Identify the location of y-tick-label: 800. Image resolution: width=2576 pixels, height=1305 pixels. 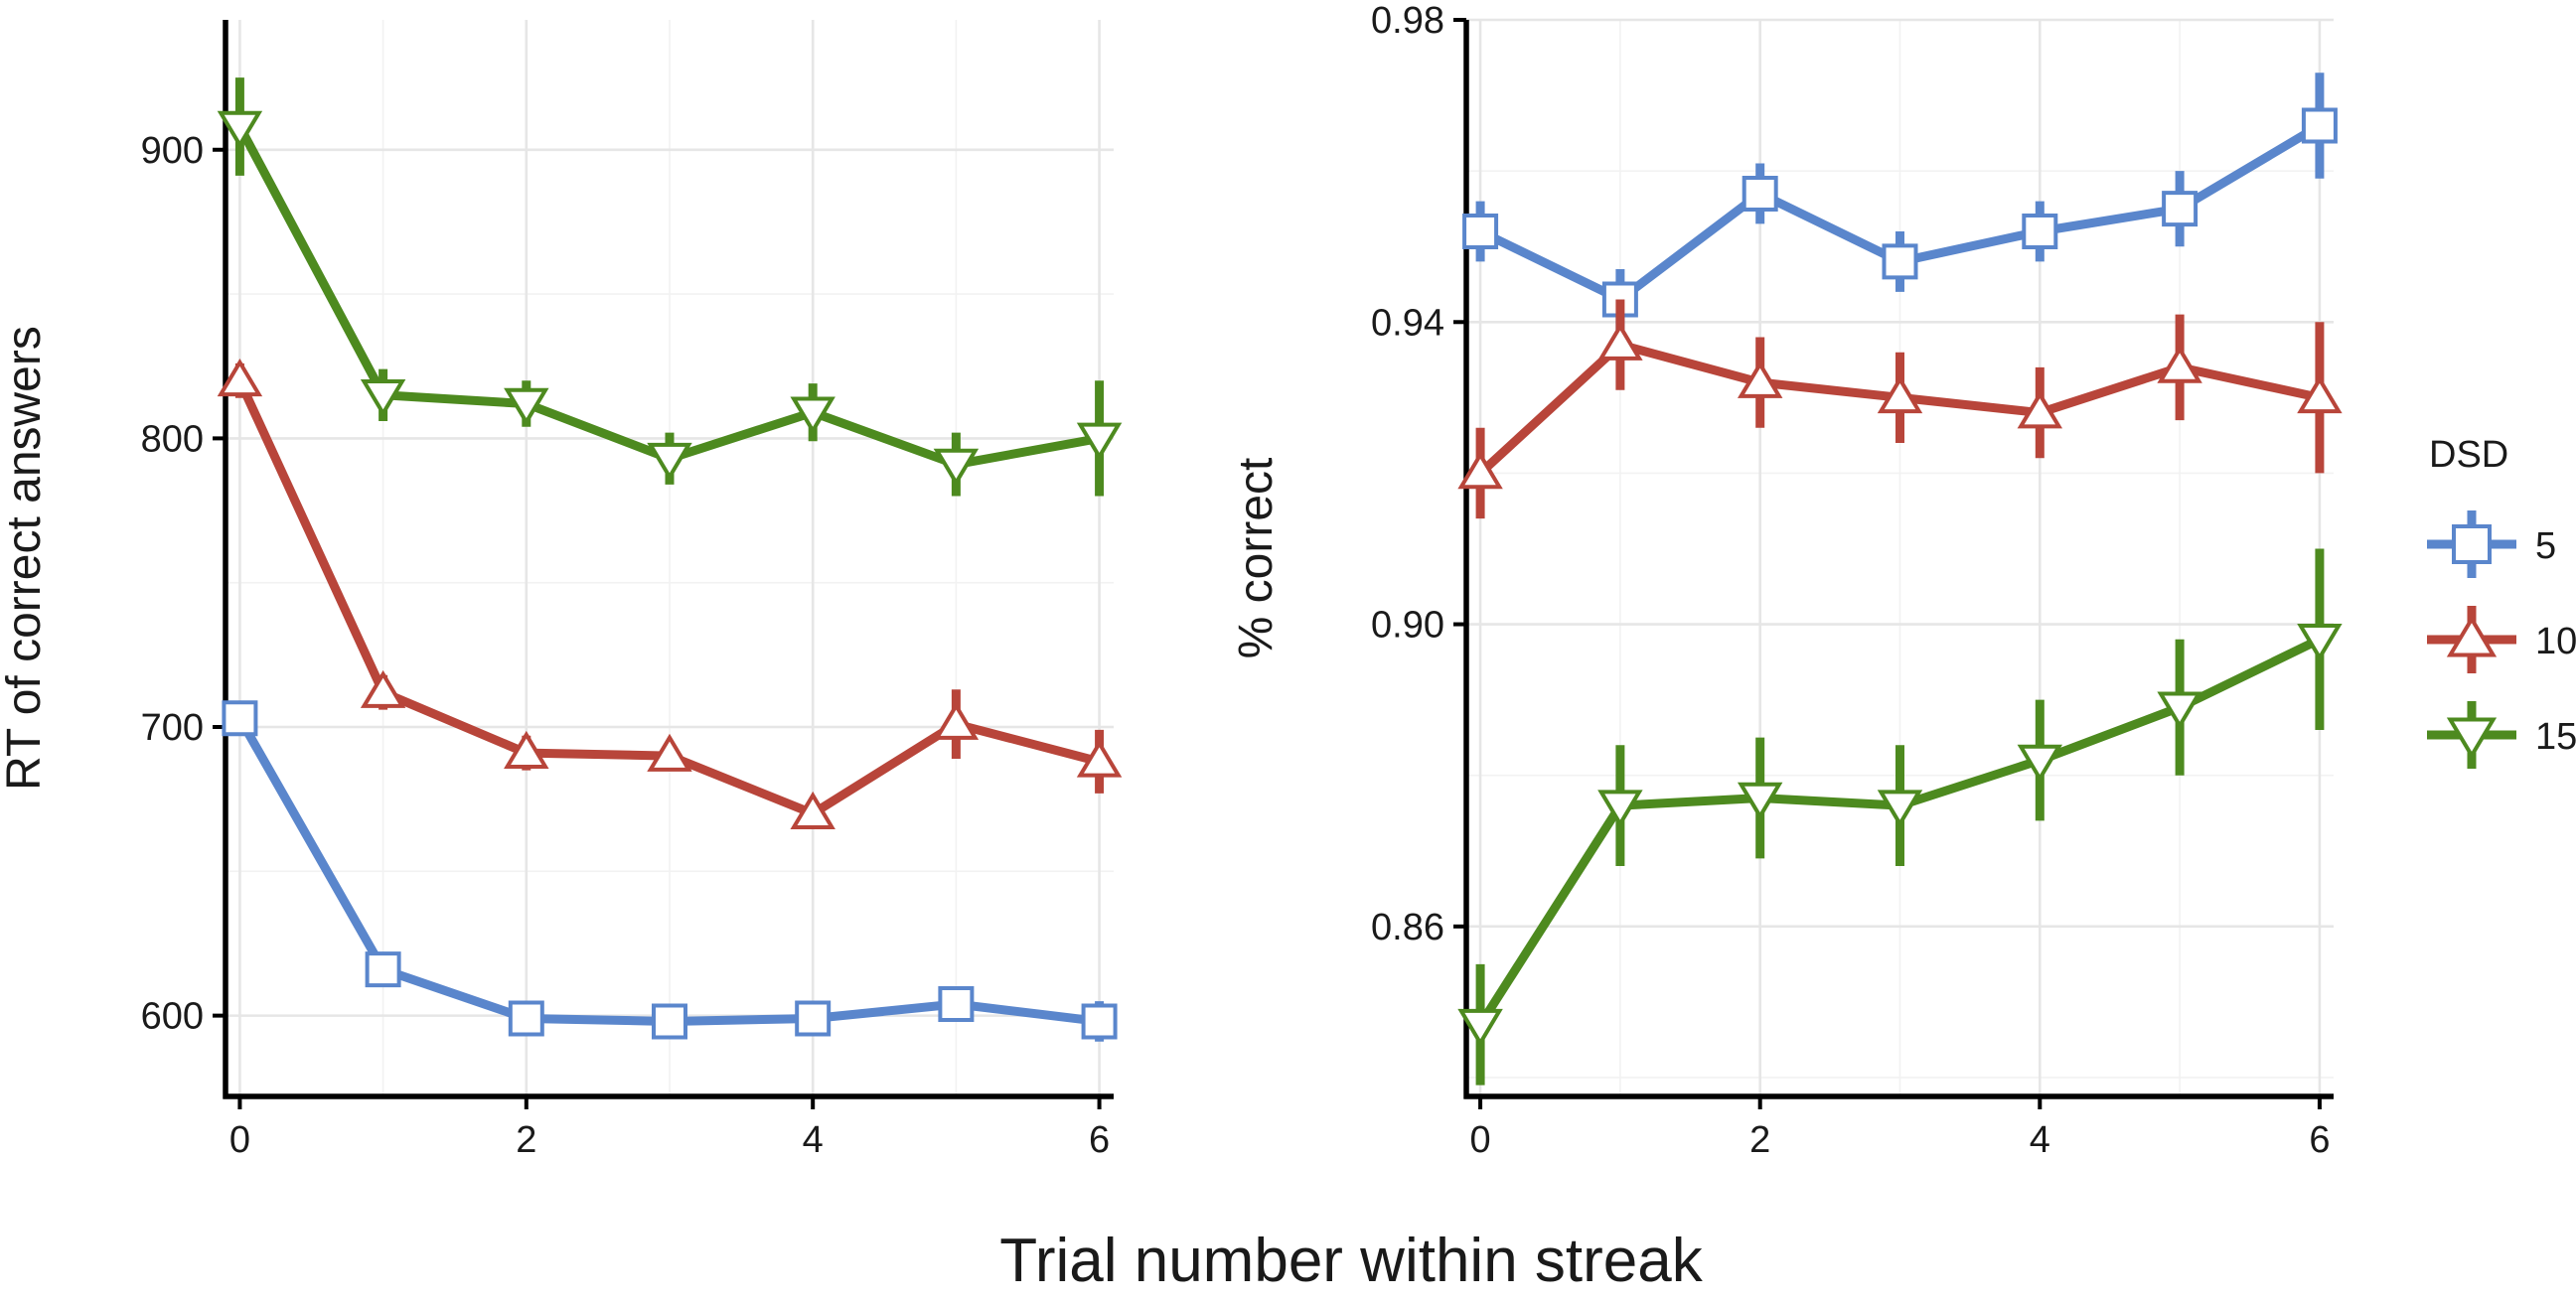
(172, 439).